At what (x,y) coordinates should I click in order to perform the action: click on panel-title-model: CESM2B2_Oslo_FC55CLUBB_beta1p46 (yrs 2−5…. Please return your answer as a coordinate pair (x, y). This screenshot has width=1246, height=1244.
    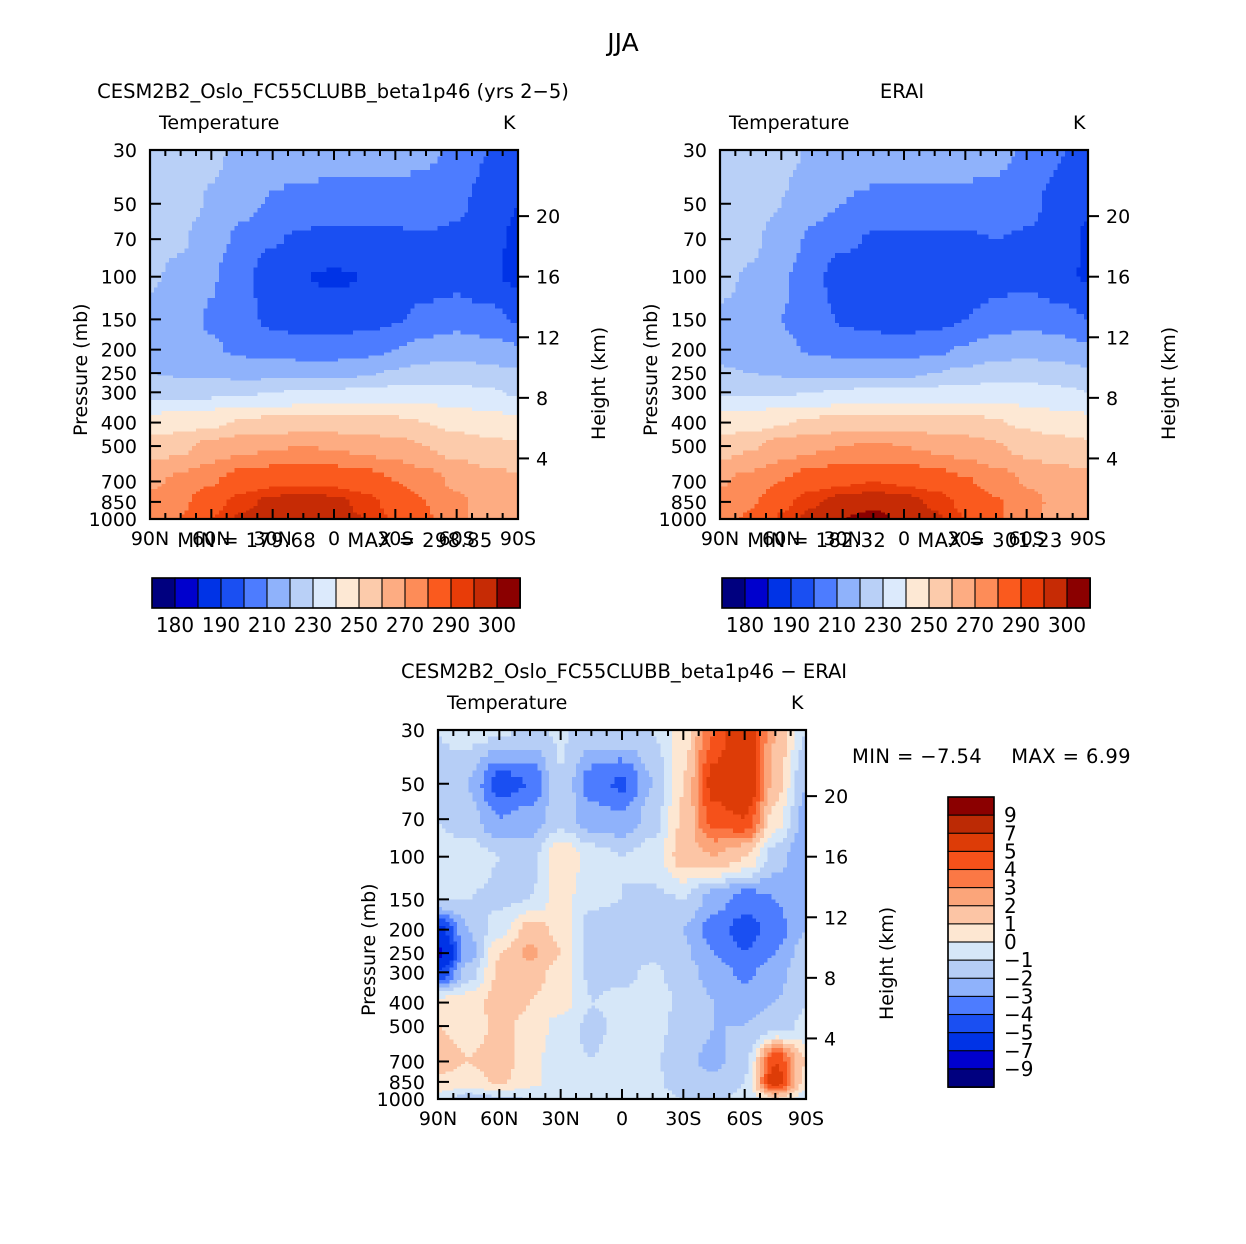
    Looking at the image, I should click on (333, 91).